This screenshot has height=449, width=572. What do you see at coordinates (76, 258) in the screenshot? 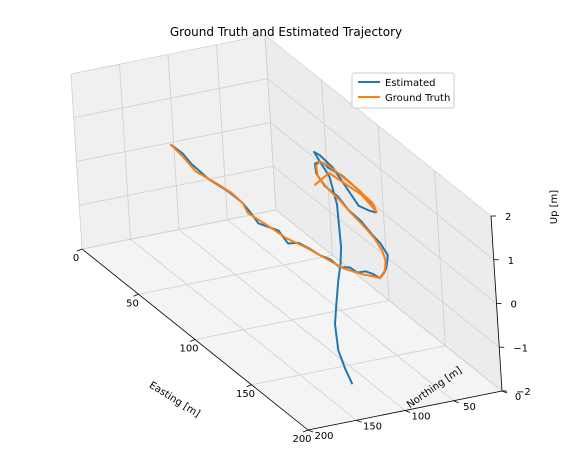
I see `x-tick-label: 0` at bounding box center [76, 258].